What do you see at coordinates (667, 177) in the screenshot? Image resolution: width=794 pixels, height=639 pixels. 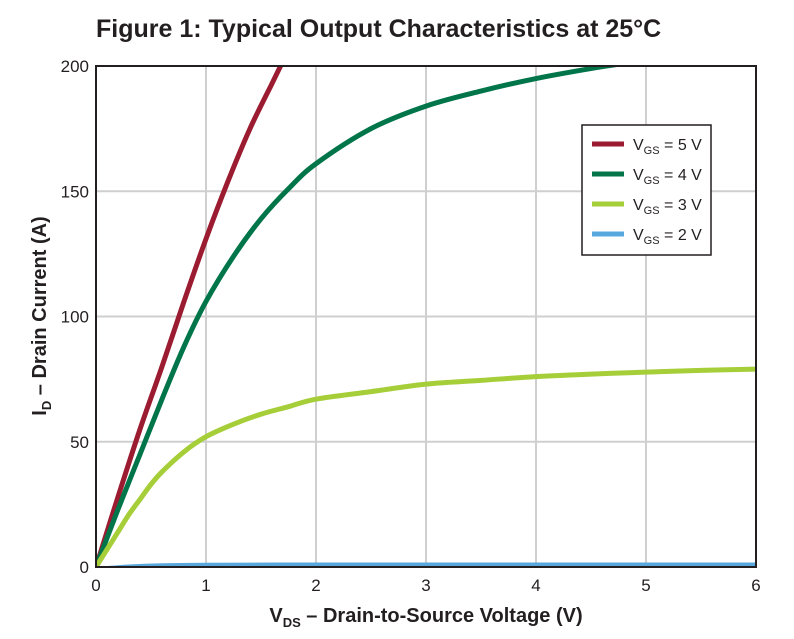 I see `legend-label: VGS = 4 V` at bounding box center [667, 177].